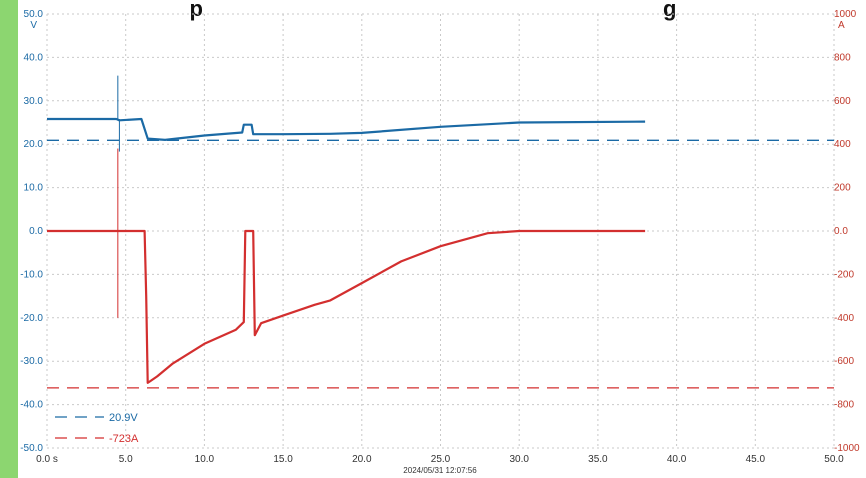  What do you see at coordinates (677, 459) in the screenshot?
I see `x-tick-label: 40.0` at bounding box center [677, 459].